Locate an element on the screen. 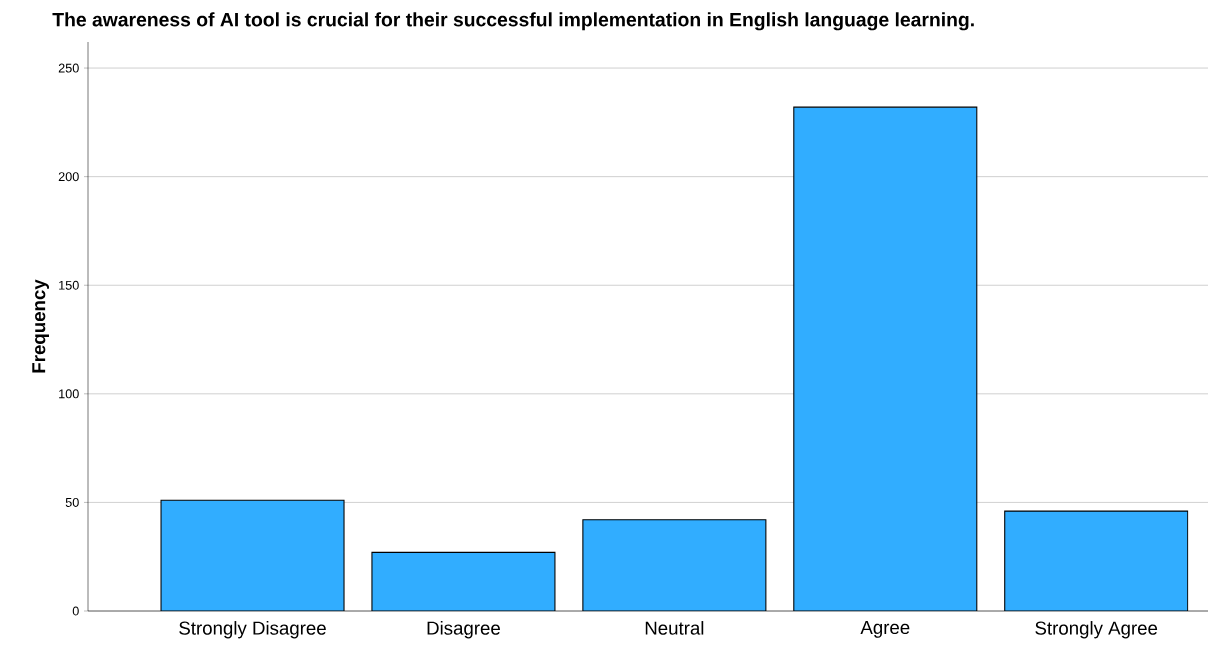 The image size is (1210, 651). x-tick-label: Strongly Agree is located at coordinates (1096, 630).